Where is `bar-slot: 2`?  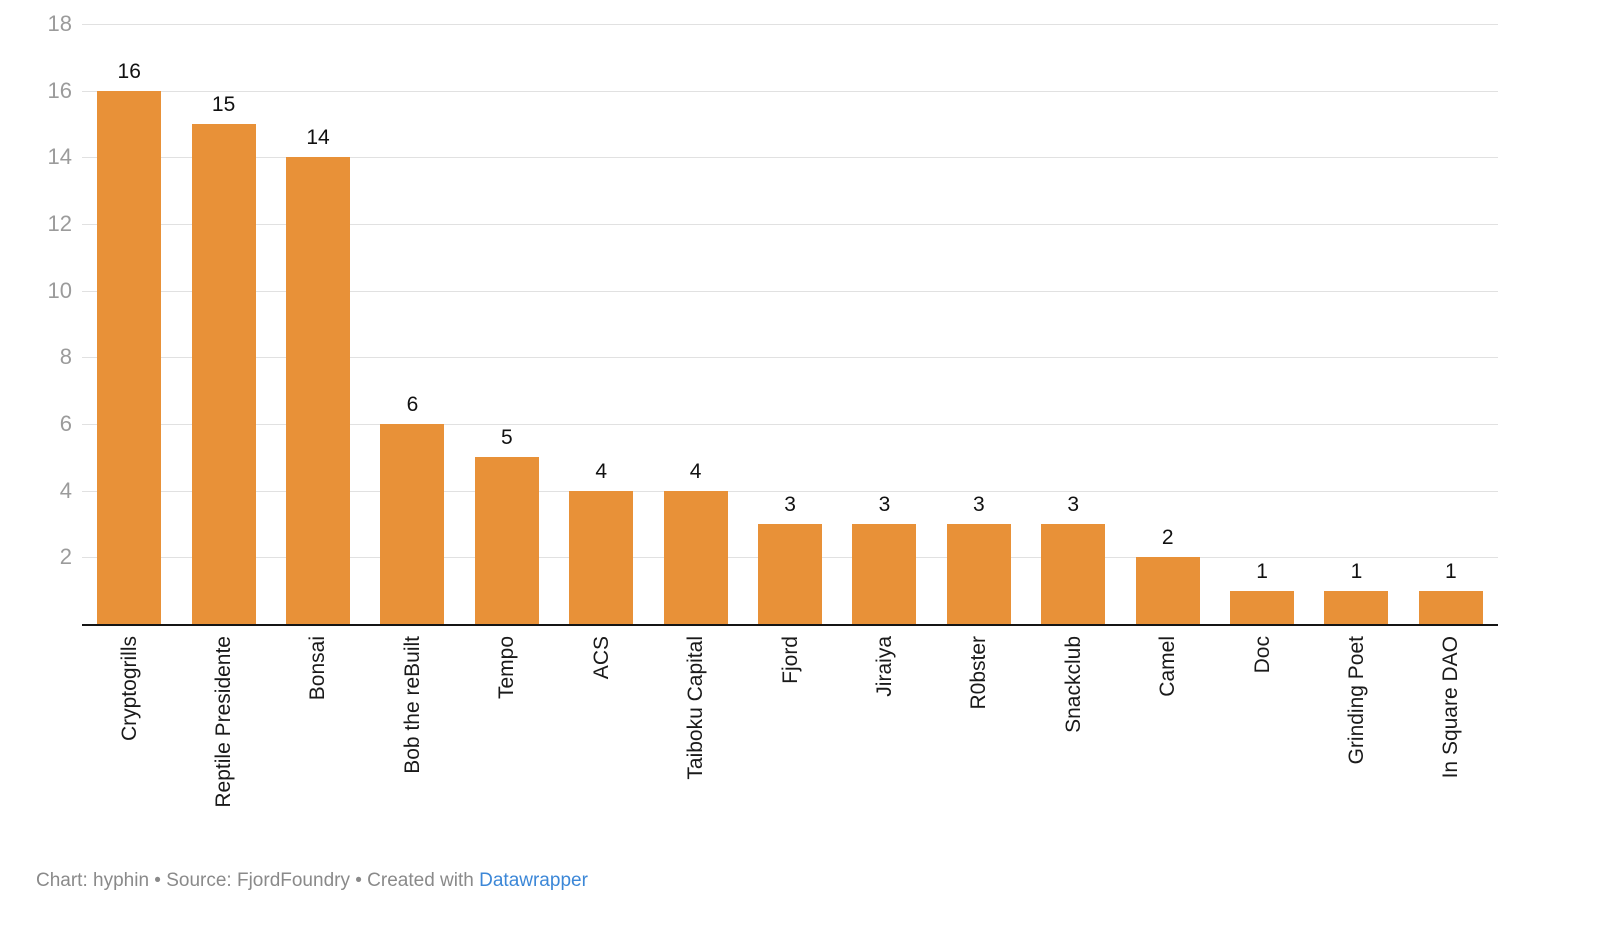 bar-slot: 2 is located at coordinates (1167, 324).